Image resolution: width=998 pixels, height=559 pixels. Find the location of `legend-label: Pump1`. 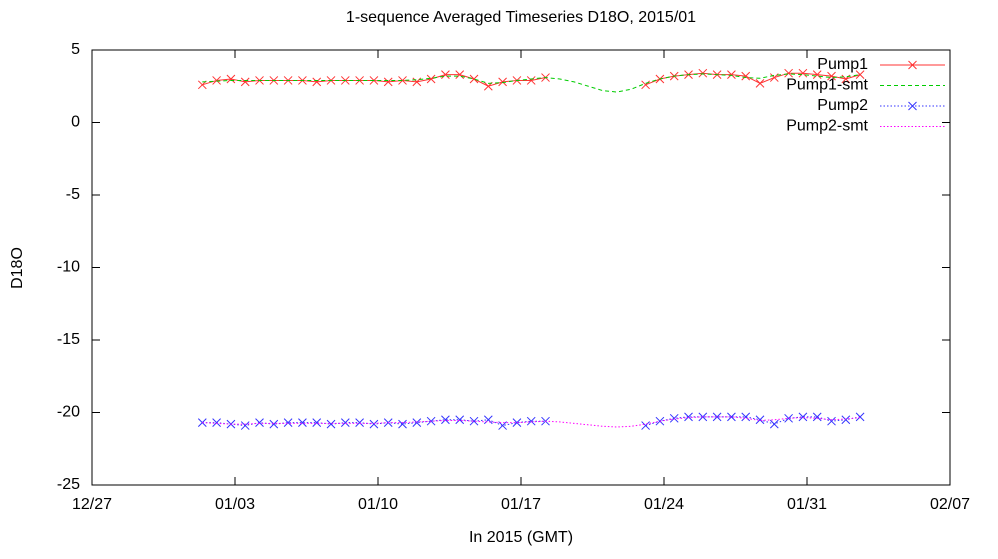

legend-label: Pump1 is located at coordinates (842, 64).